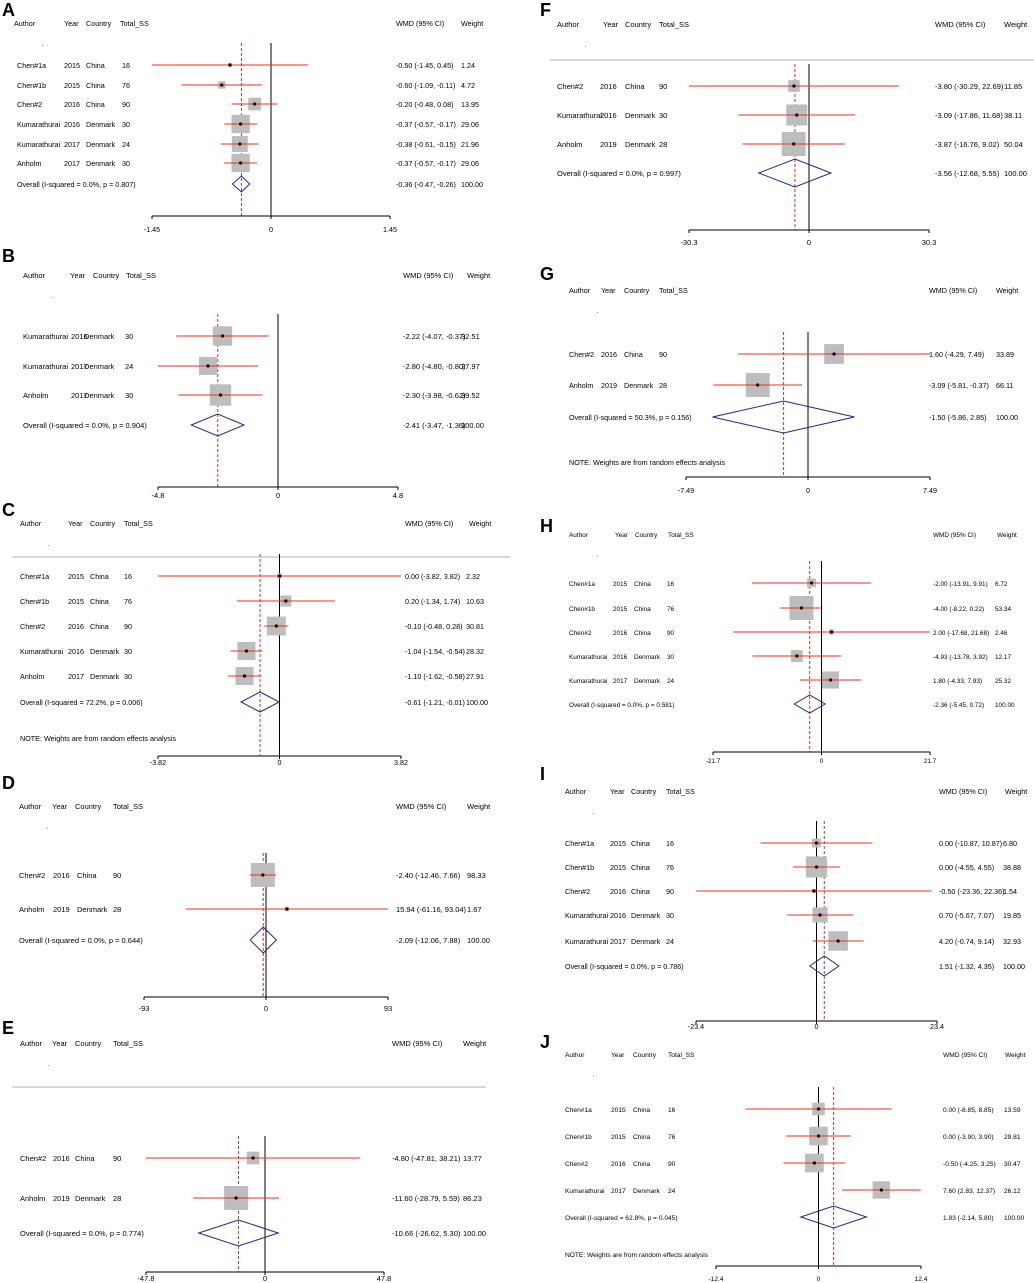 This screenshot has width=1034, height=1283. What do you see at coordinates (426, 144) in the screenshot?
I see `study-ci-text: -0.38 (-0.61, -0.15)` at bounding box center [426, 144].